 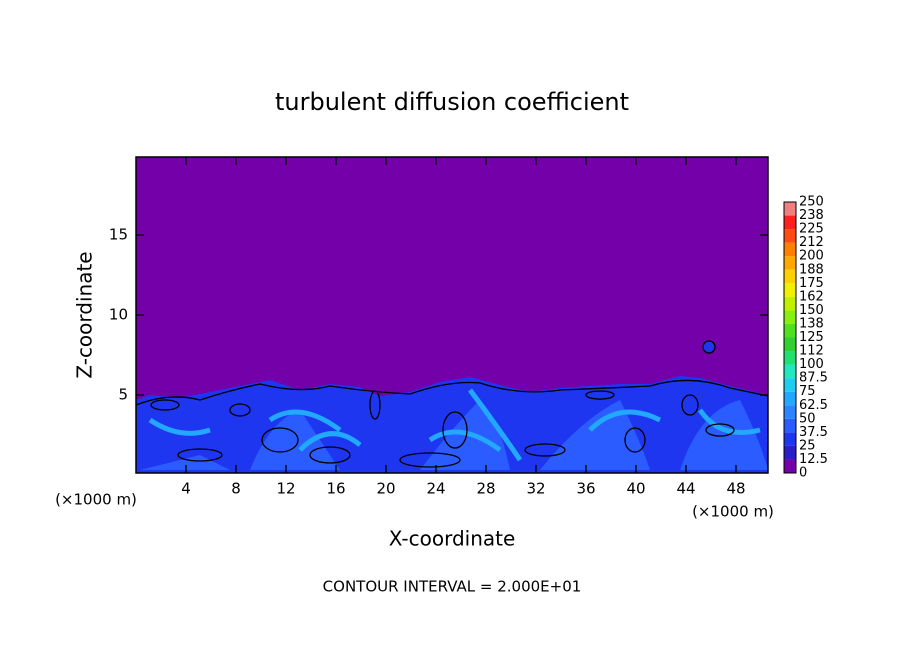 I want to click on colorbar-label: 250, so click(x=811, y=202).